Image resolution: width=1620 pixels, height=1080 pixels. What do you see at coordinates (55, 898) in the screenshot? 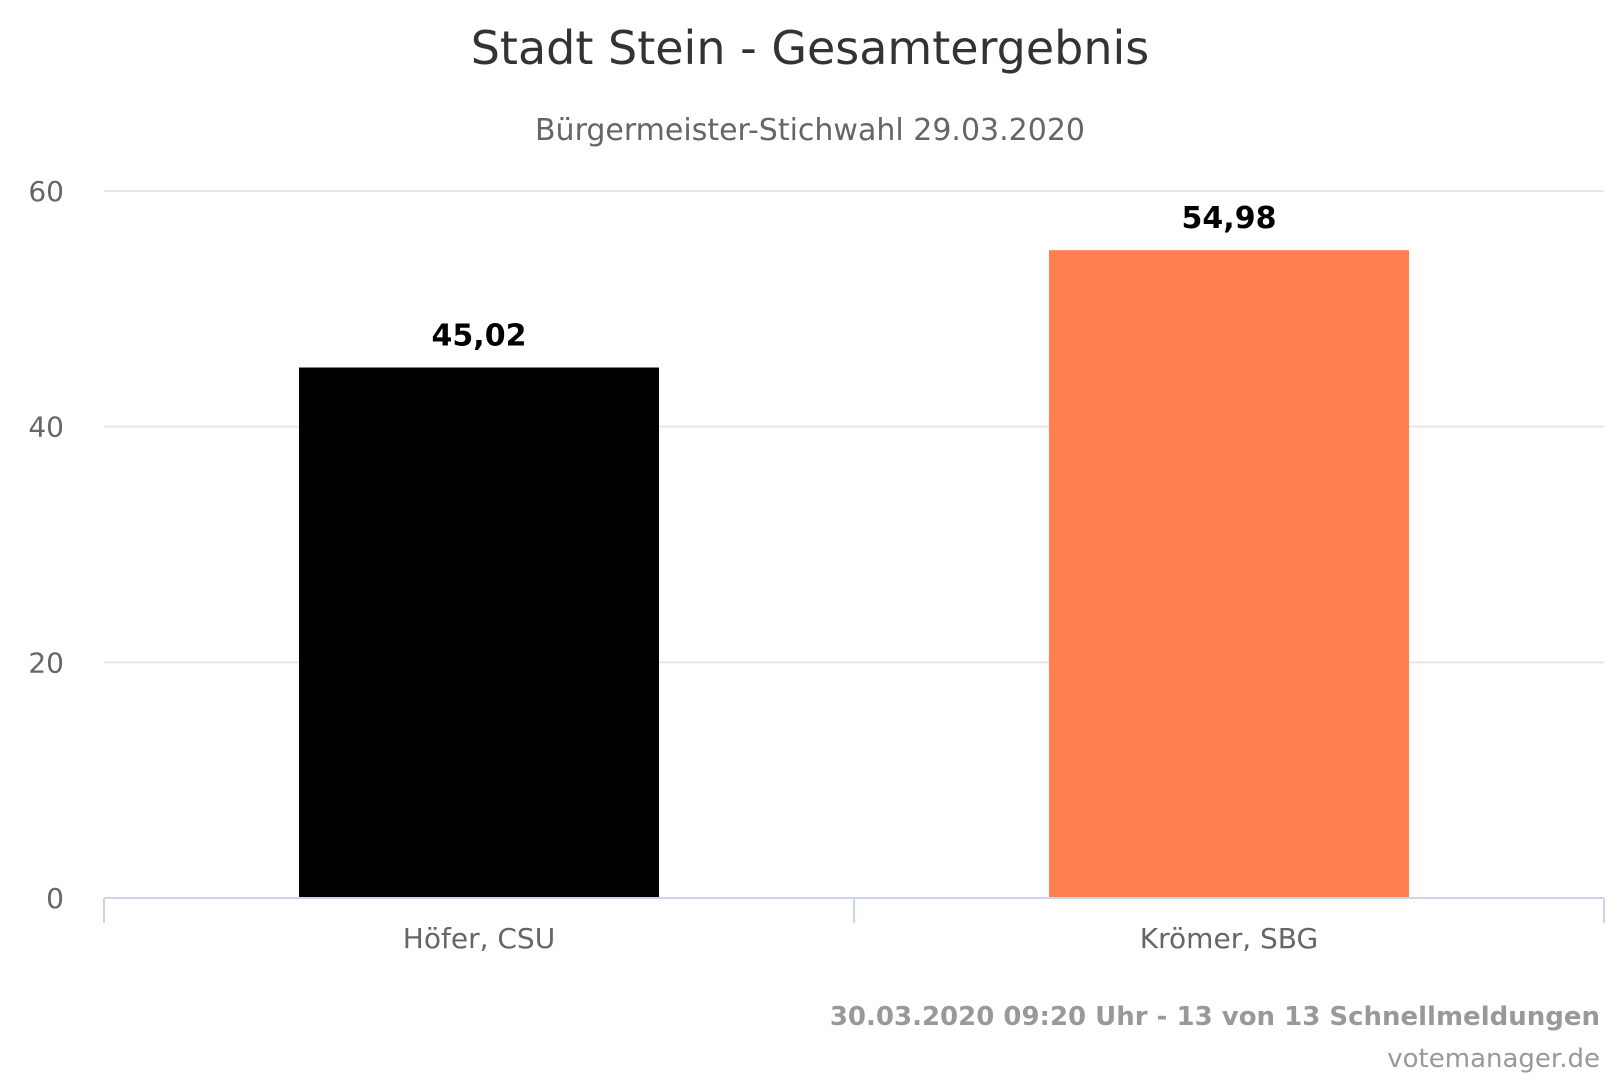
I see `y-tick-label: 0` at bounding box center [55, 898].